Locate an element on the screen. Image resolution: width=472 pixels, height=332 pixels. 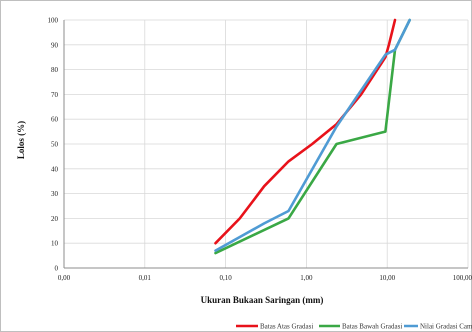
legend-label-mix: Nilai Gradasi Campuran is located at coordinates (446, 327).